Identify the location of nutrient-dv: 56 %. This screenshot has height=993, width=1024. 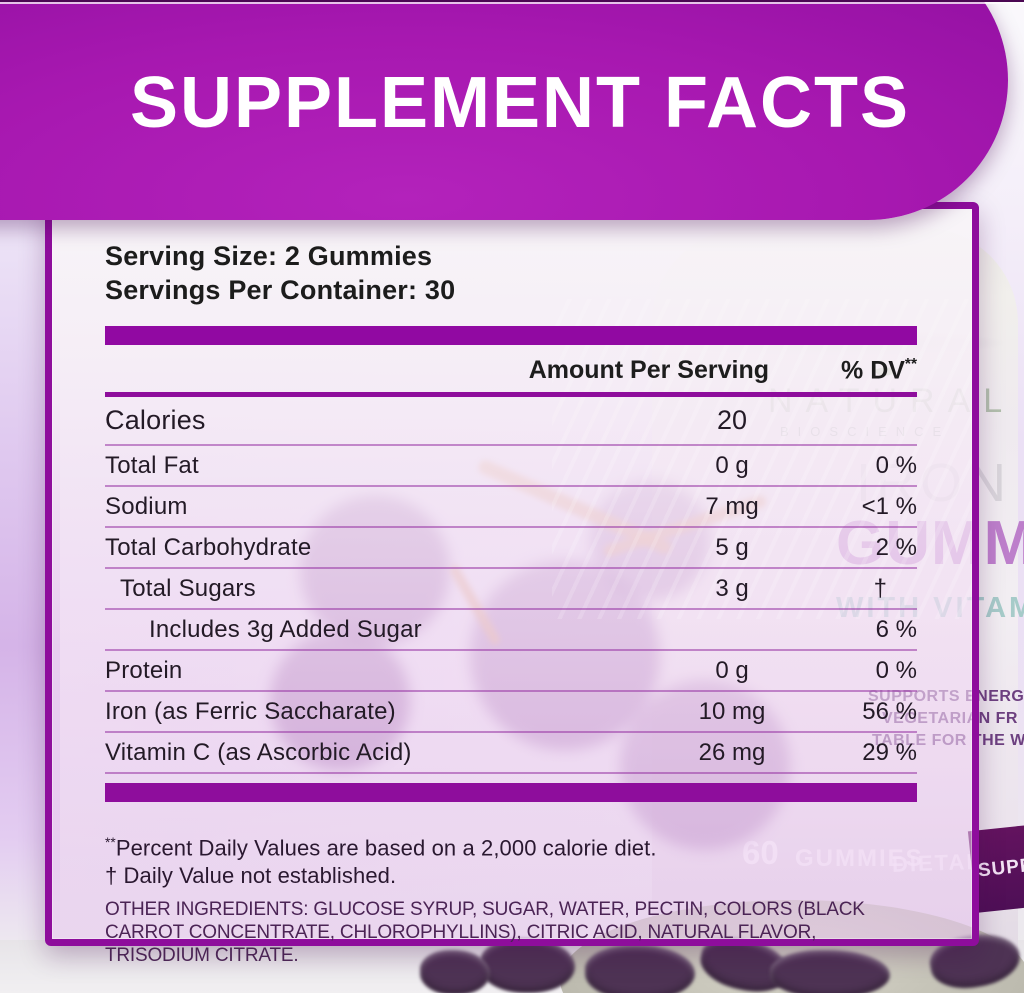
(889, 711).